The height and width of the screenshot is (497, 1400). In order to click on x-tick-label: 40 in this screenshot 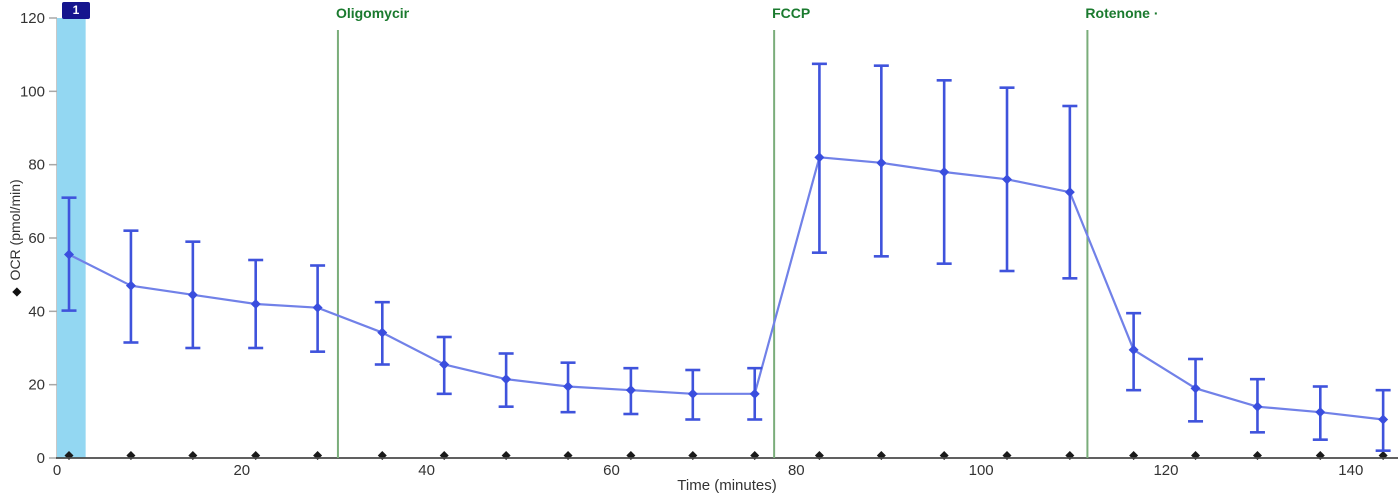, I will do `click(426, 470)`.